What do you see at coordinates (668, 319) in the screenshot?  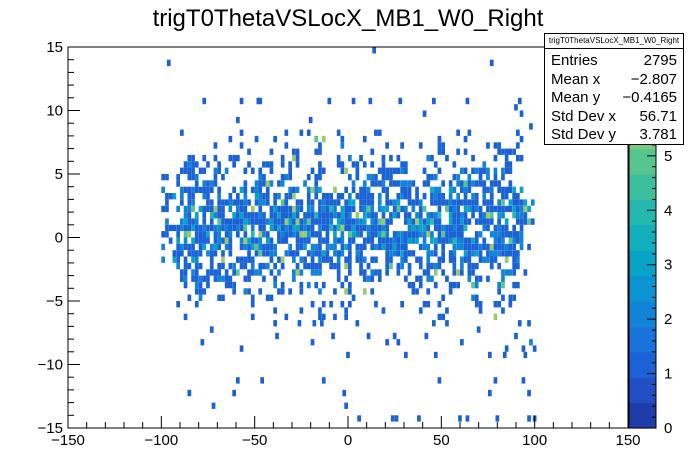 I see `z-tick-label: 2` at bounding box center [668, 319].